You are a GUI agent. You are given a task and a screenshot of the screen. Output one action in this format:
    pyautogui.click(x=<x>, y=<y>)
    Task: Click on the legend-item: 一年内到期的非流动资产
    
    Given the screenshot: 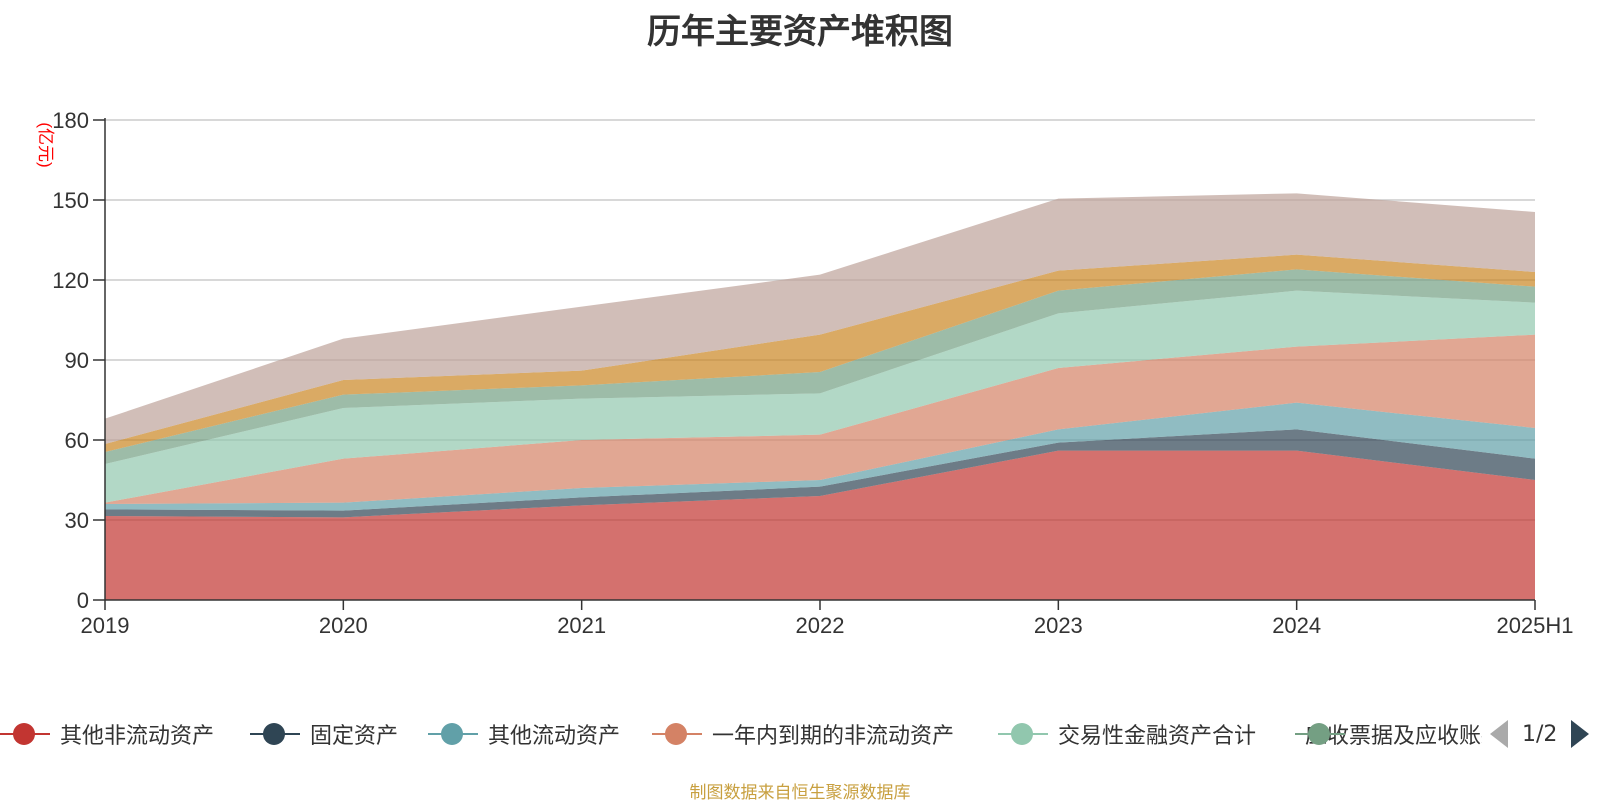 What is the action you would take?
    pyautogui.click(x=803, y=734)
    